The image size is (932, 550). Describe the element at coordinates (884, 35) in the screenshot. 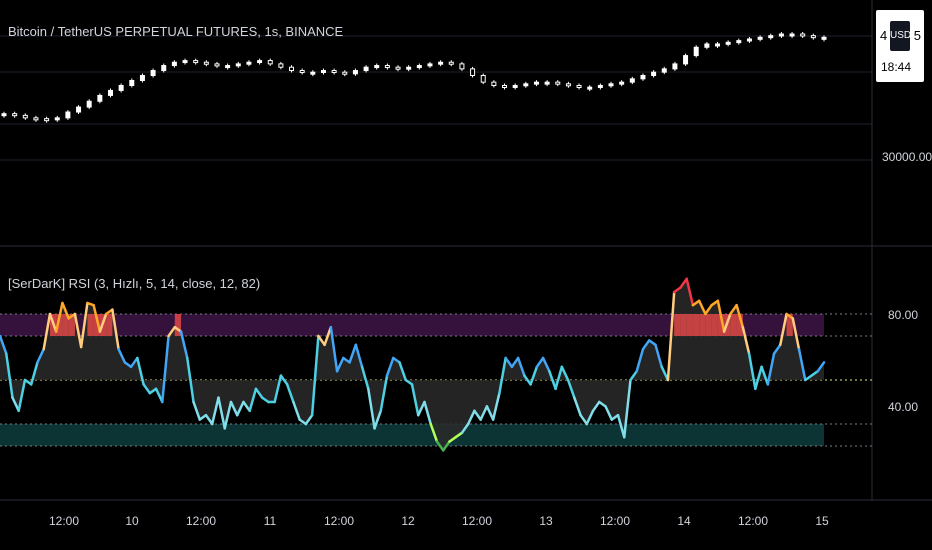

I see `price-tag-prefix: 4` at that location.